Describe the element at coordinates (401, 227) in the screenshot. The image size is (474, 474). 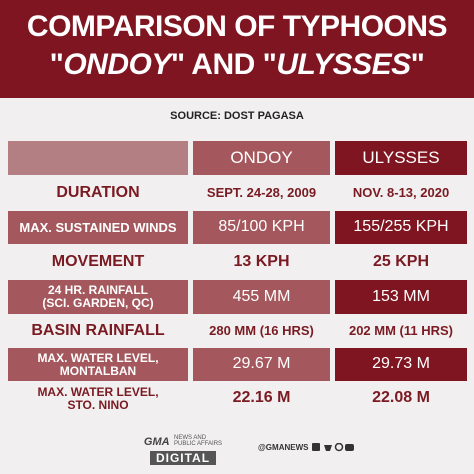
I see `cell-value: 155/255 KPH` at that location.